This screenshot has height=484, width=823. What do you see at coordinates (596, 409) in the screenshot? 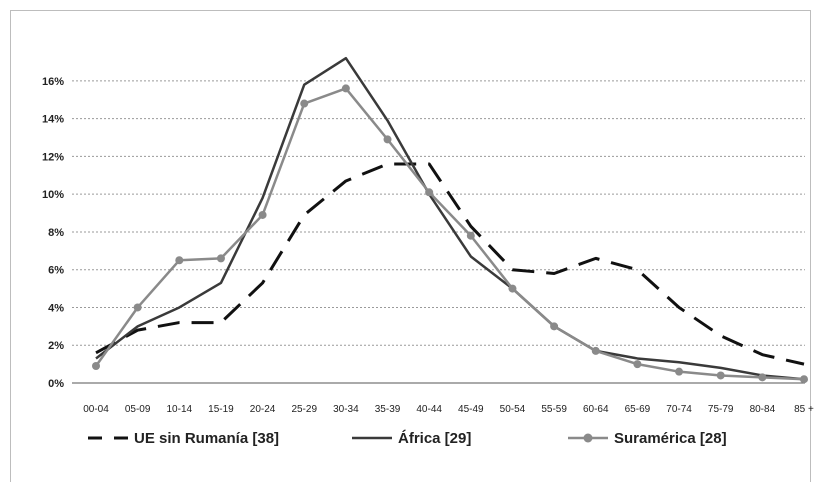
I see `x-tick-label: 60-64` at bounding box center [596, 409].